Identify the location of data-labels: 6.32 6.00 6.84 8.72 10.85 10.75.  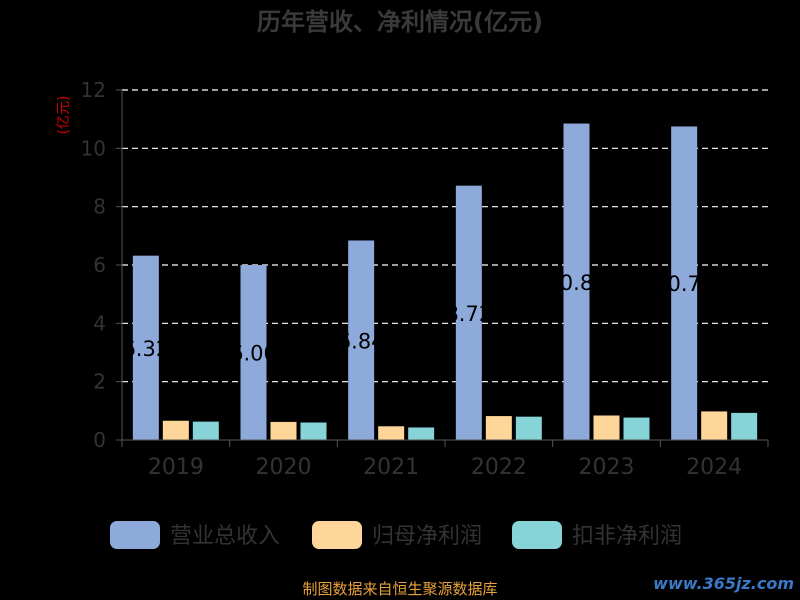
(418, 318).